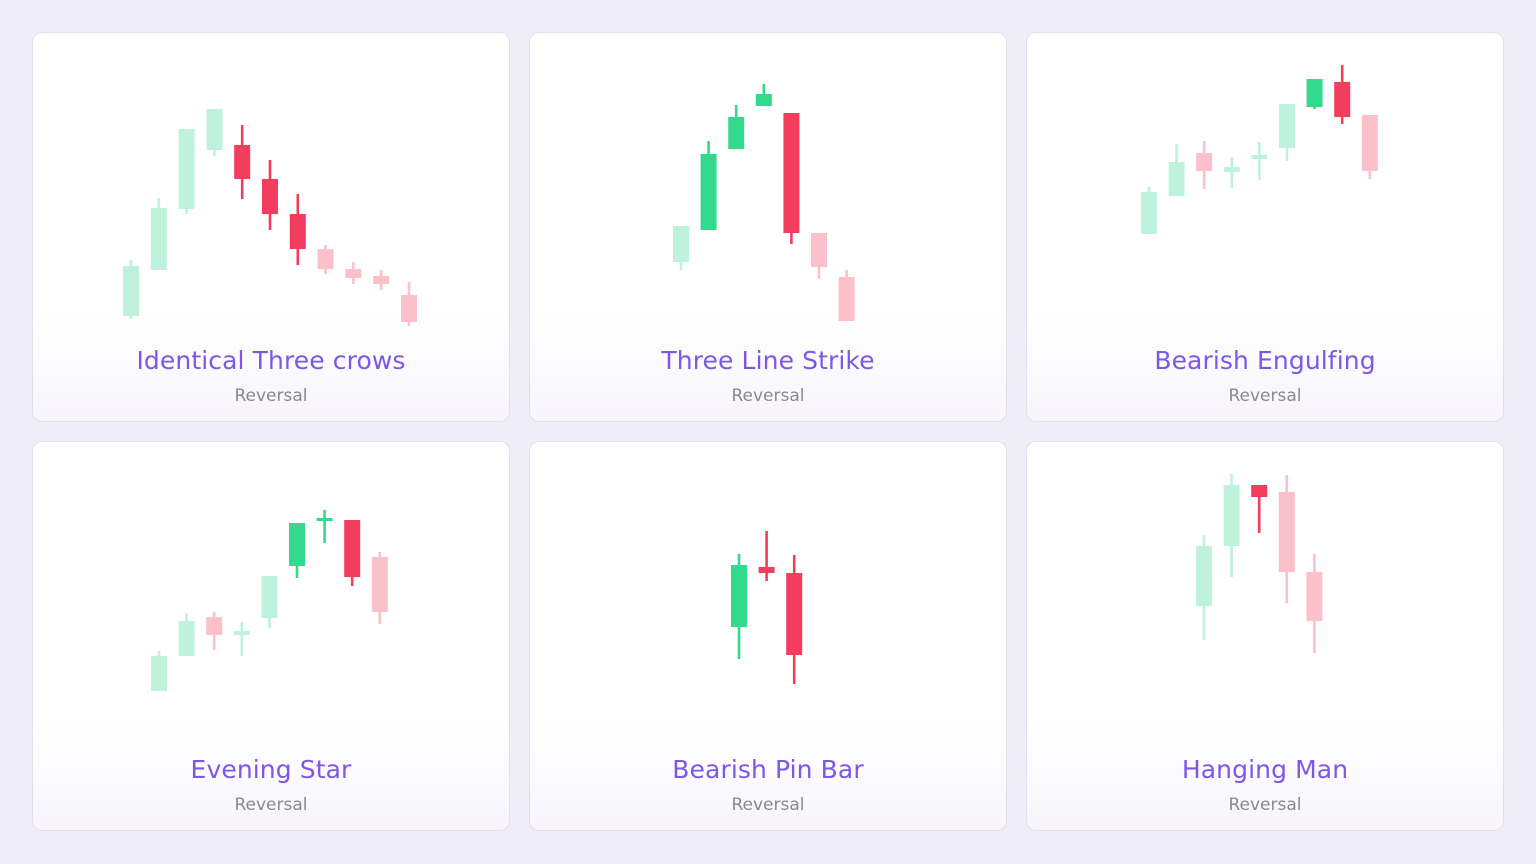 Image resolution: width=1536 pixels, height=864 pixels. Describe the element at coordinates (768, 360) in the screenshot. I see `pattern-title: Three Line Strike` at that location.